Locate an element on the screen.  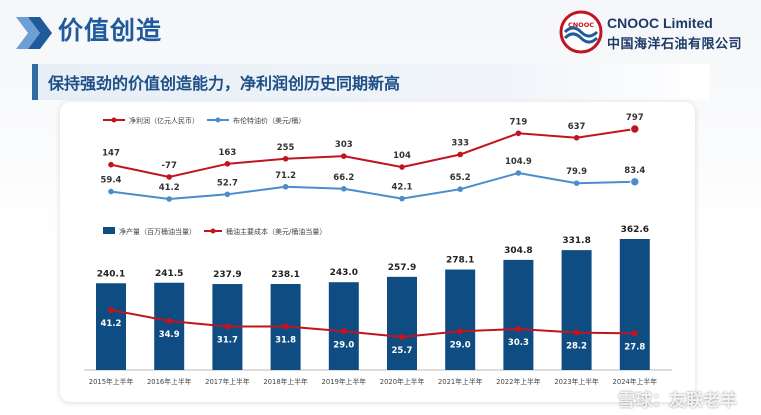
subtitle-banner is located at coordinates (371, 82).